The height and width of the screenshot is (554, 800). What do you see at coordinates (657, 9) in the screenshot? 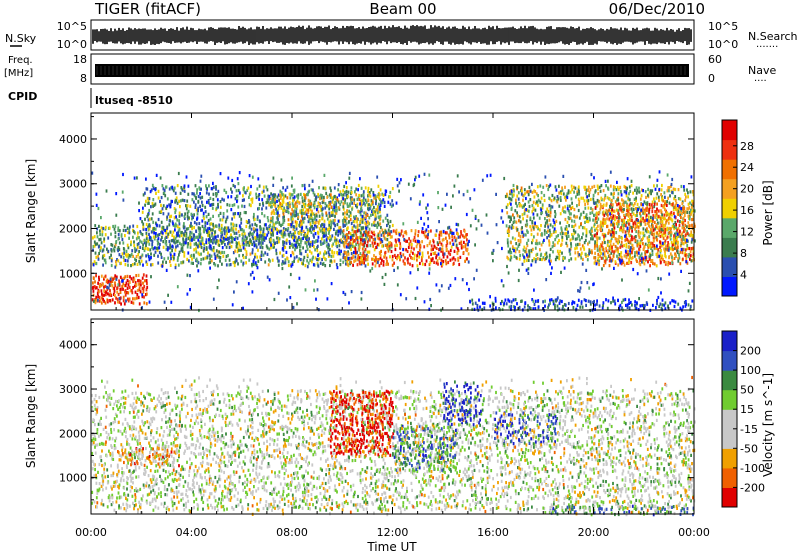
I see `date-label: 06/Dec/2010` at bounding box center [657, 9].